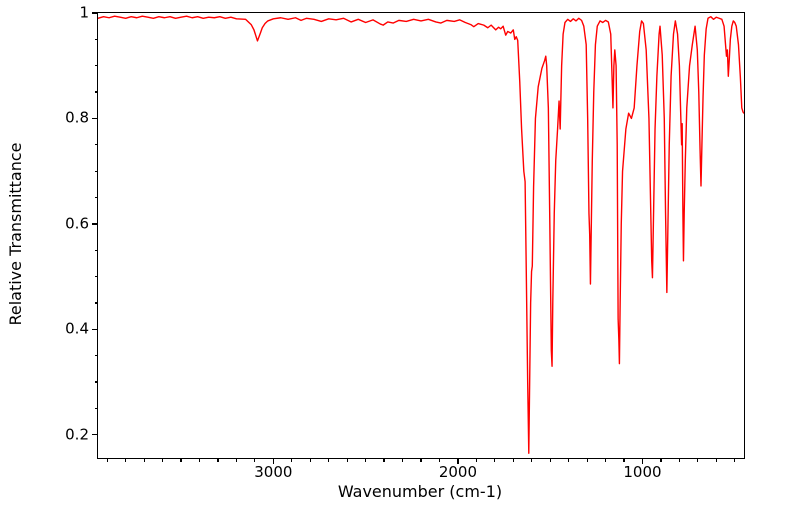  Describe the element at coordinates (457, 472) in the screenshot. I see `x-tick-label: 2000` at that location.